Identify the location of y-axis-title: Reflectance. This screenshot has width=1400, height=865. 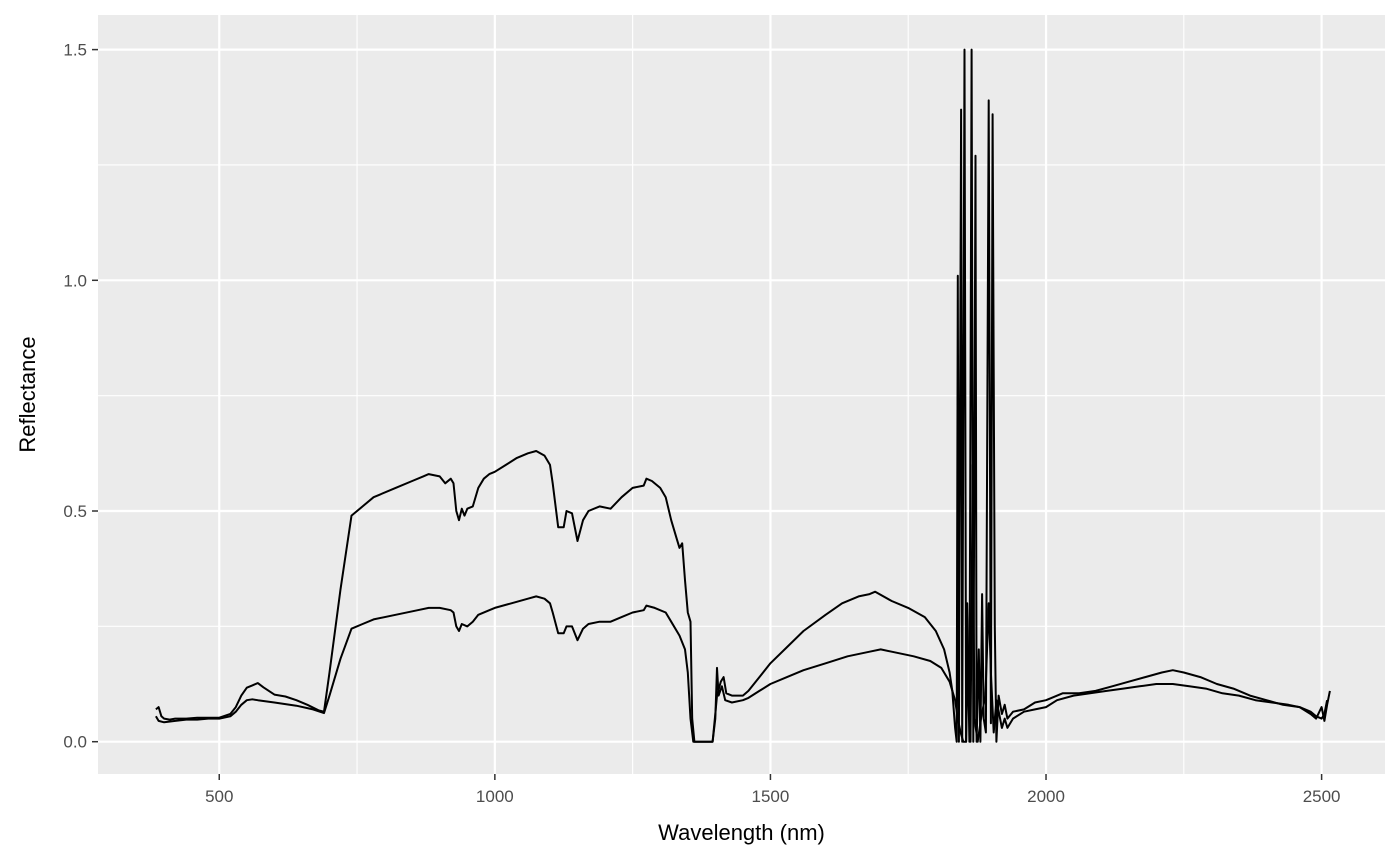
(27, 394).